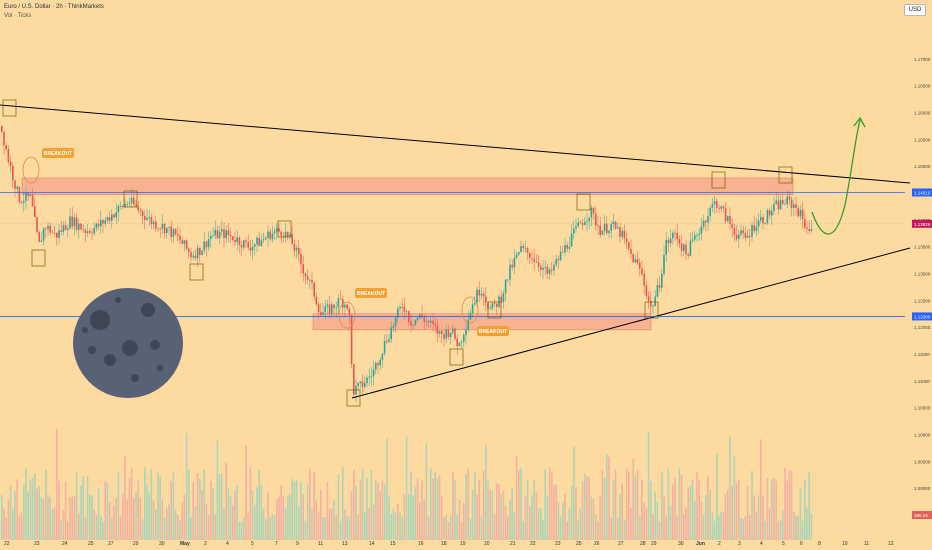 Image resolution: width=932 pixels, height=550 pixels. I want to click on x-axis-tick: 28, so click(643, 544).